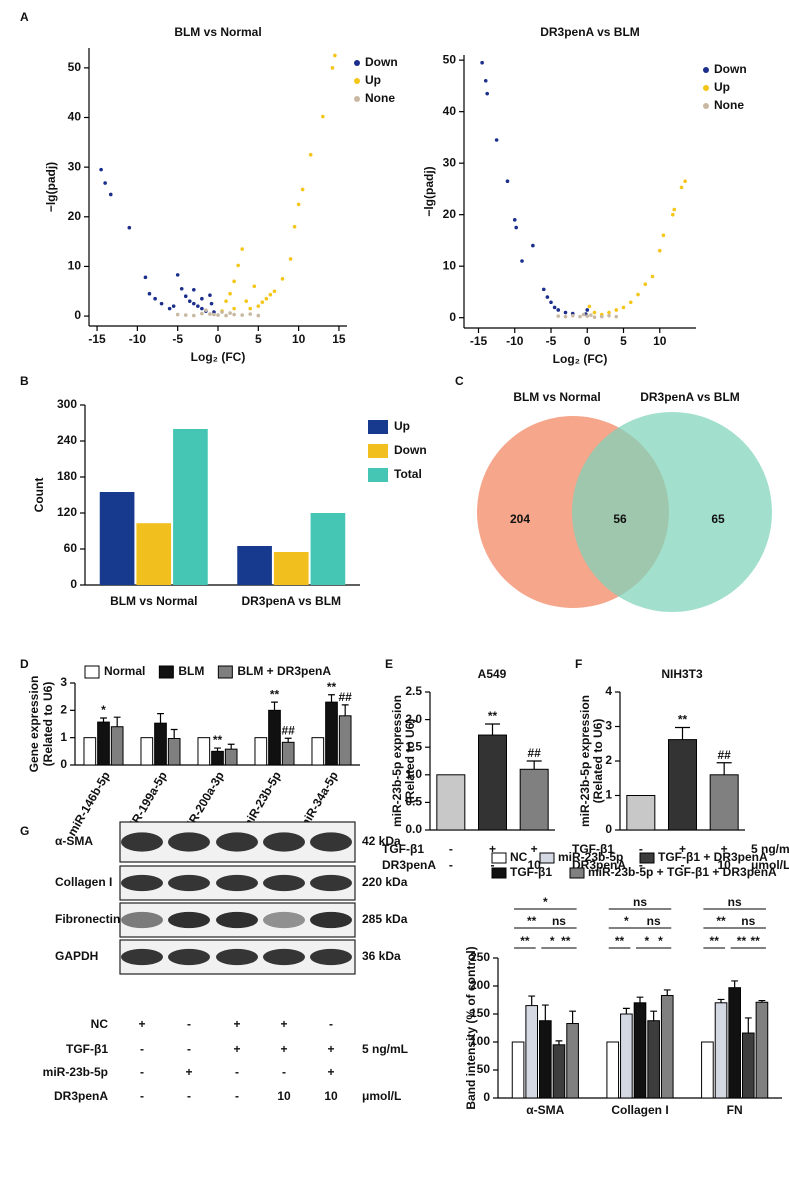 The image size is (789, 1186). Describe the element at coordinates (291, 601) in the screenshot. I see `x-tick-label: DR3penA vs BLM` at that location.